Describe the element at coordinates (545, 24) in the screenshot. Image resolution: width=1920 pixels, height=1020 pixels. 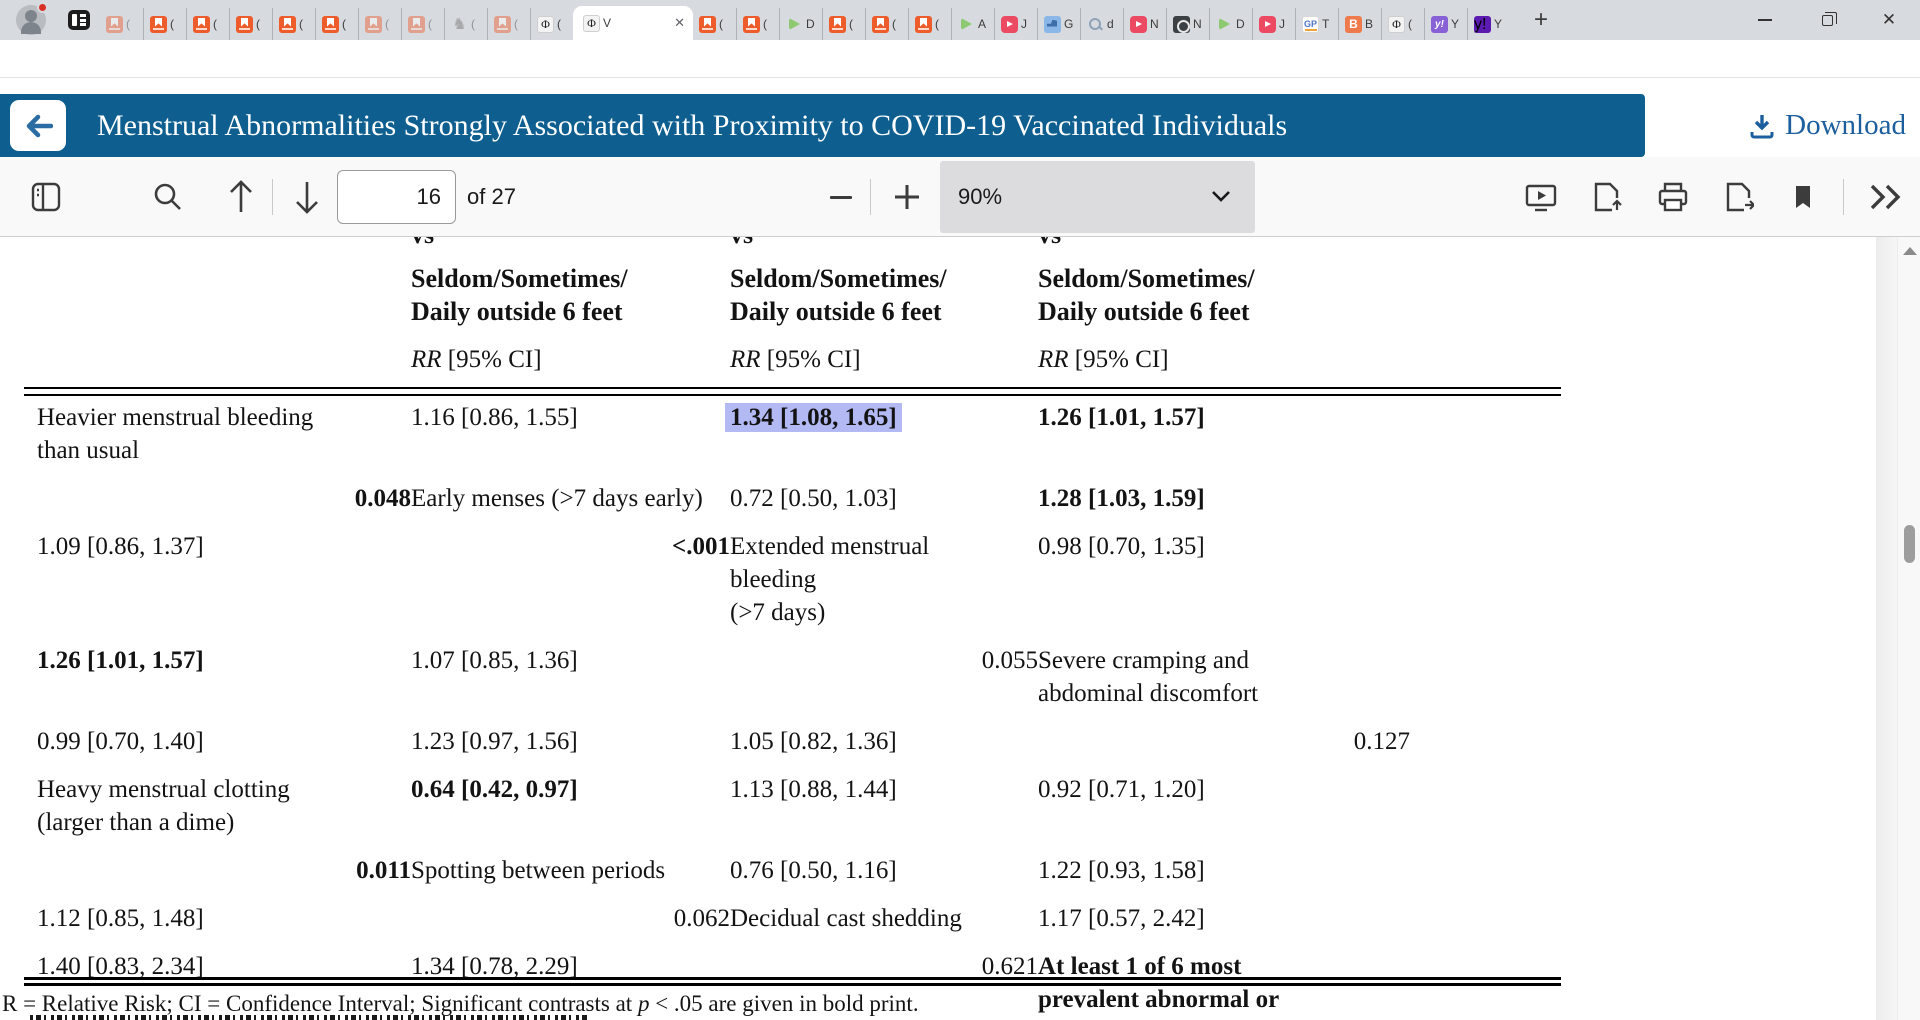
I see `phi-favicon: Φ` at that location.